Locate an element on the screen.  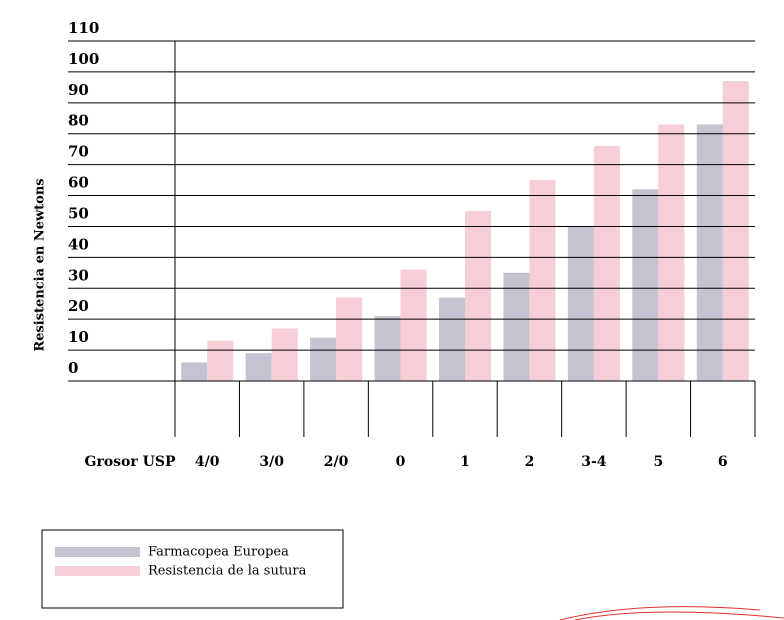
x-tick-label: 1 is located at coordinates (465, 462).